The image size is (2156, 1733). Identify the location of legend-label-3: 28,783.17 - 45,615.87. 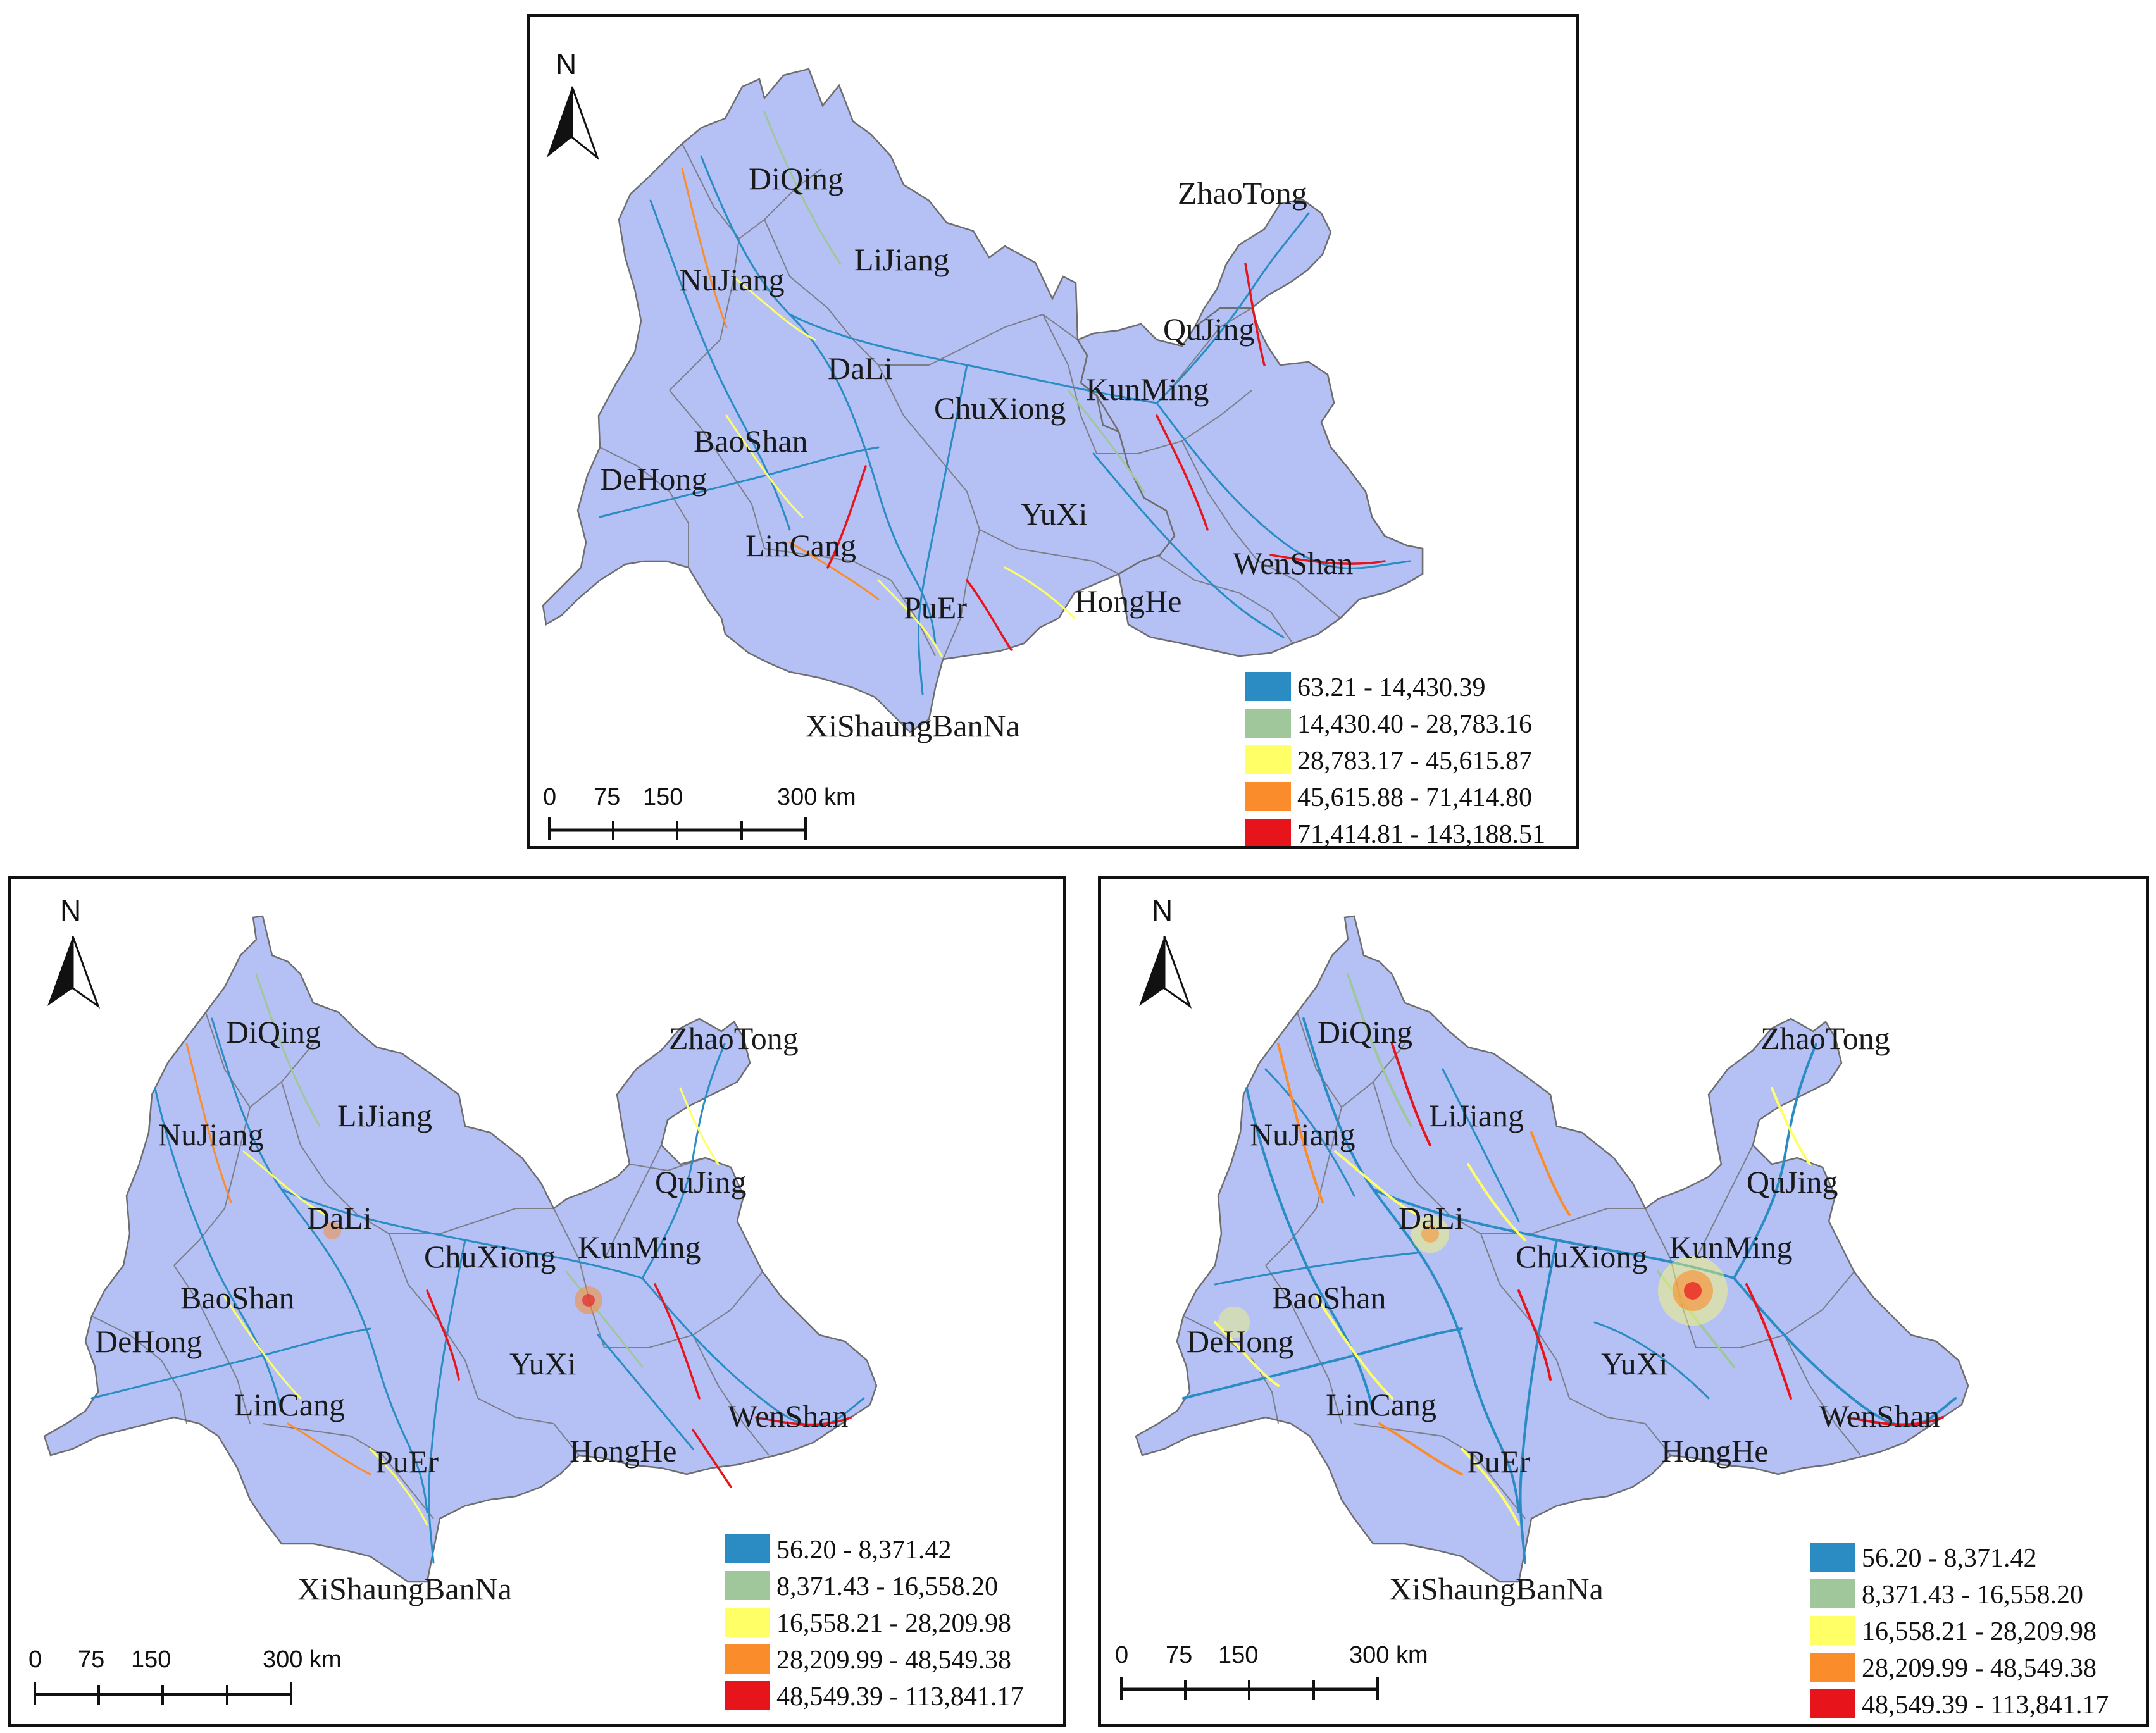
(1414, 761).